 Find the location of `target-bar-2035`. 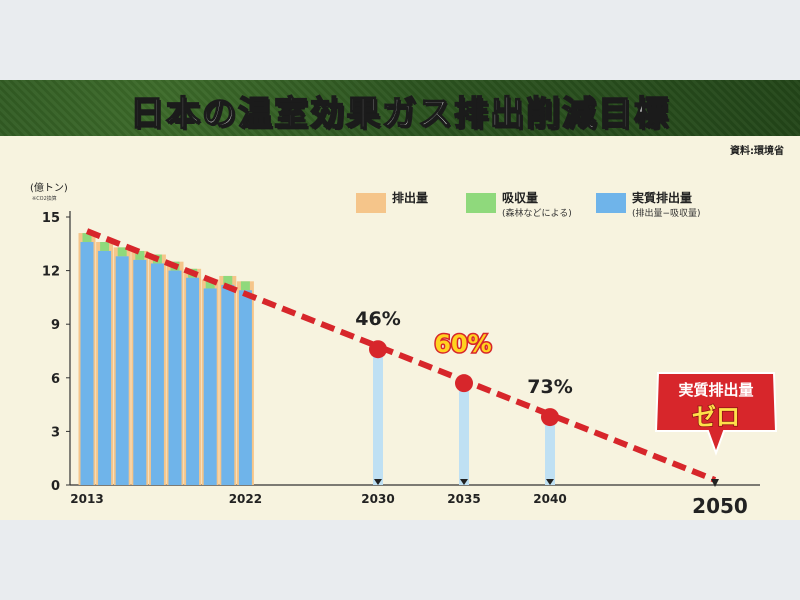

target-bar-2035 is located at coordinates (464, 434).